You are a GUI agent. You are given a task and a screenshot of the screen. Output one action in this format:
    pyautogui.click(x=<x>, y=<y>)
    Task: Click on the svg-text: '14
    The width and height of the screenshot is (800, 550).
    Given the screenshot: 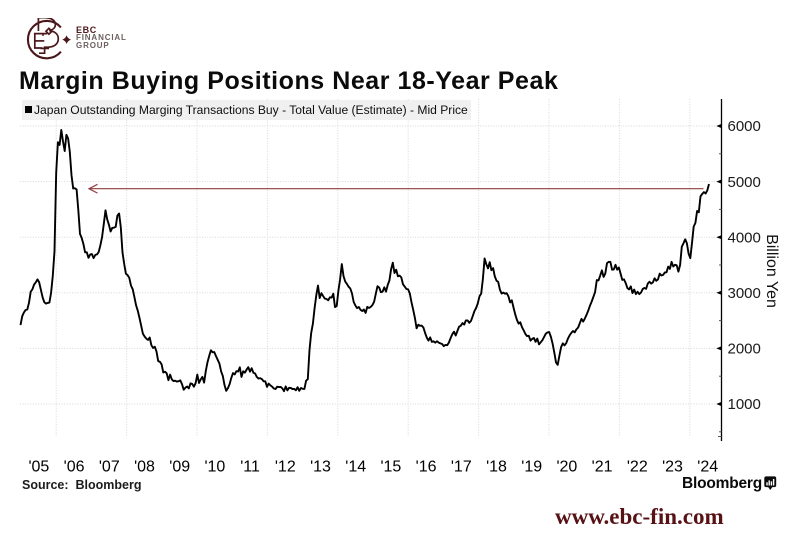 What is the action you would take?
    pyautogui.click(x=355, y=467)
    